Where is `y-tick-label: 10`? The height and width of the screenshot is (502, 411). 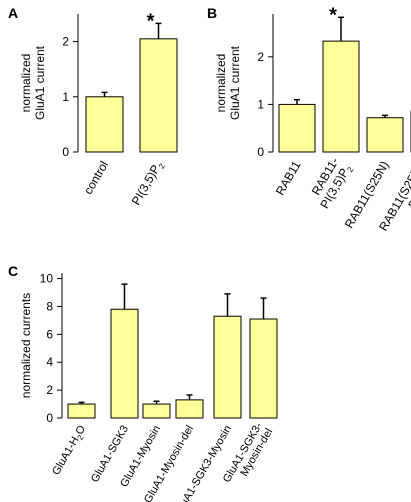
y-tick-label: 10 is located at coordinates (47, 279).